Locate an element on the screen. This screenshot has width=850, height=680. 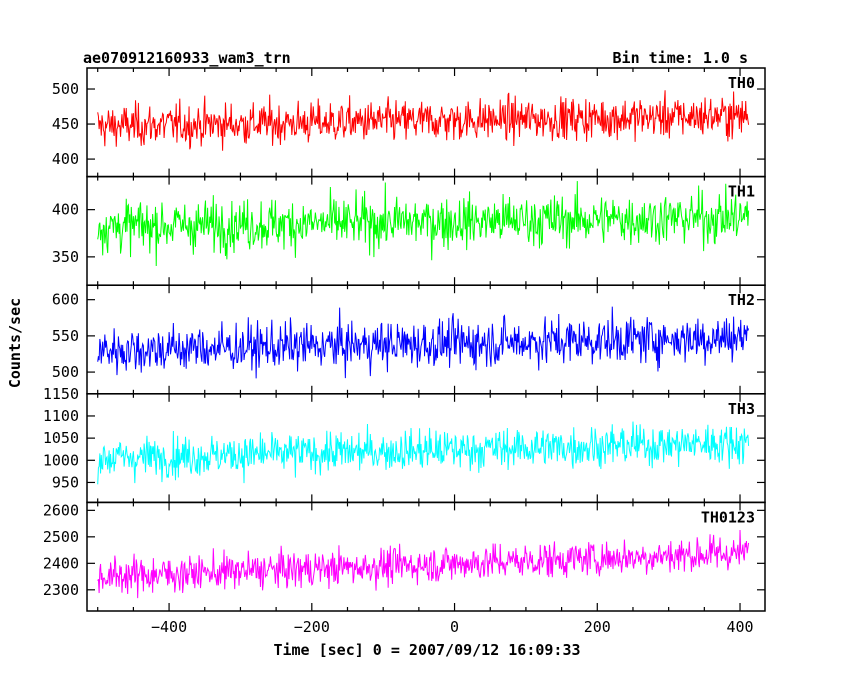
x-axis-label: Time [sec] 0 = 2007/09/12 16:09:33 is located at coordinates (426, 650).